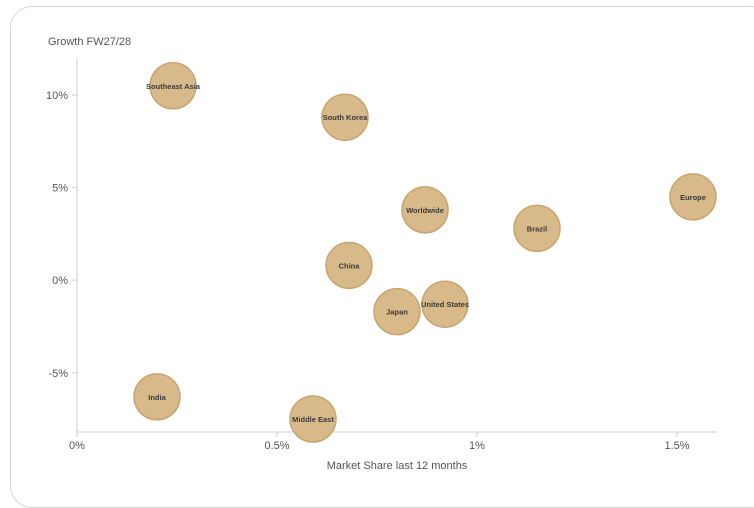 The height and width of the screenshot is (508, 754). I want to click on bubble-label: South Korea, so click(345, 117).